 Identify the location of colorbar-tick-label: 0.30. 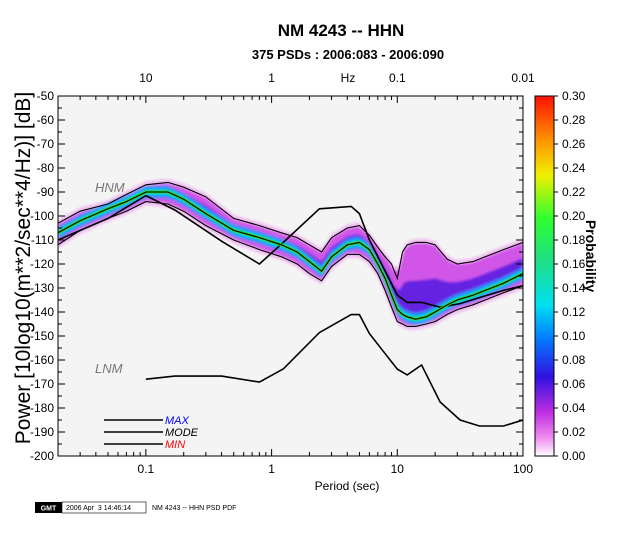
(574, 96).